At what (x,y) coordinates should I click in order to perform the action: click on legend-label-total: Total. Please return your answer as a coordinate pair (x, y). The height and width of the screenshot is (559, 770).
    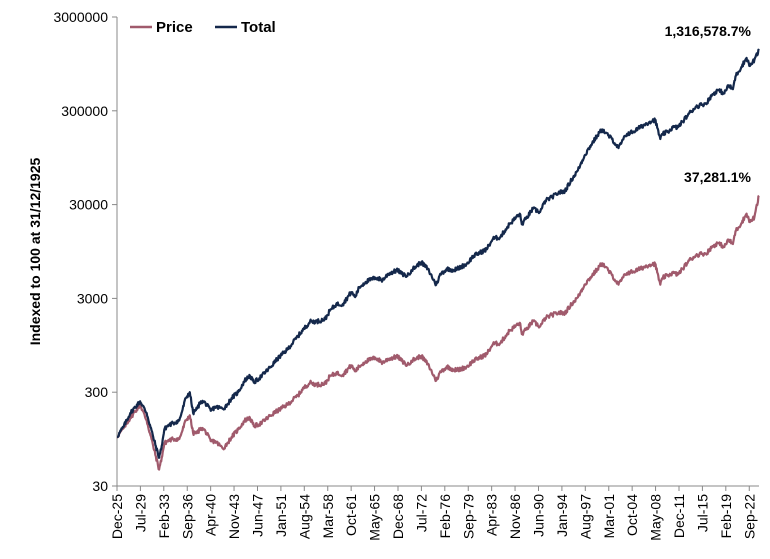
    Looking at the image, I should click on (258, 27).